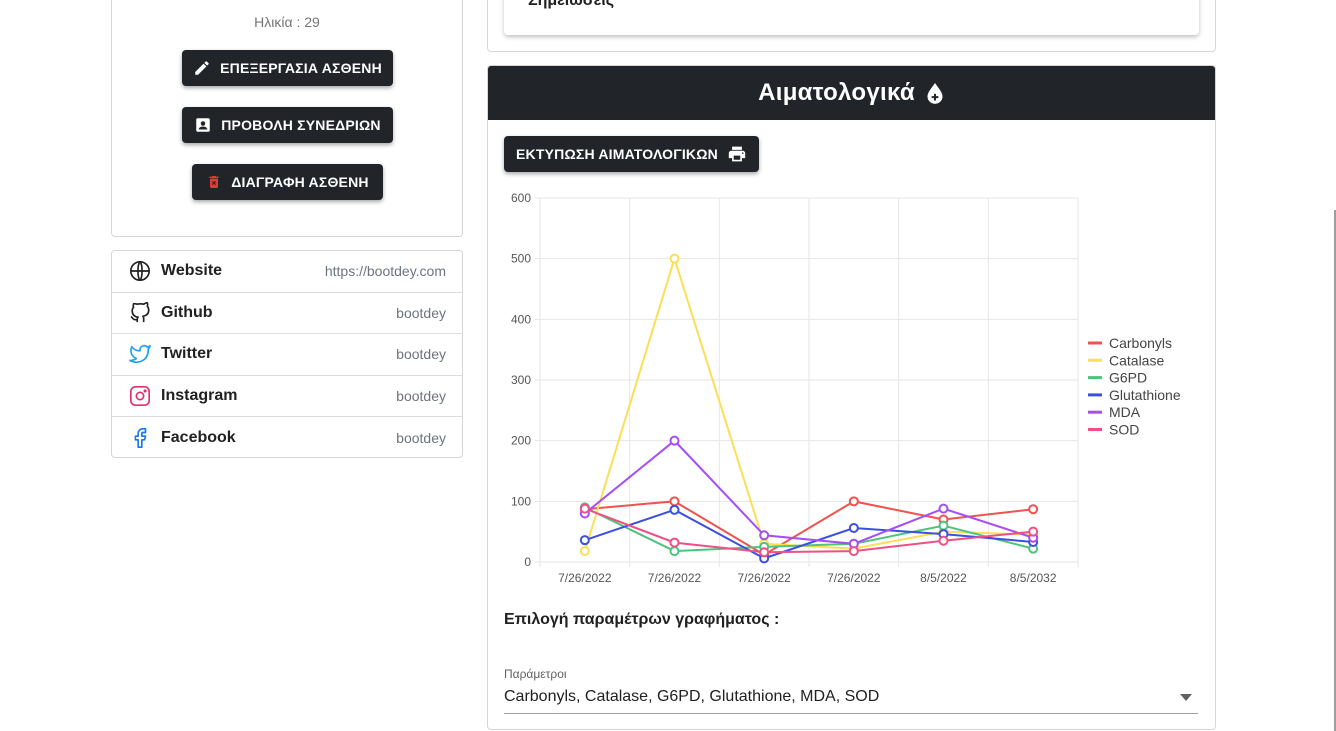 The height and width of the screenshot is (731, 1336). What do you see at coordinates (521, 198) in the screenshot?
I see `y-tick-label: 600` at bounding box center [521, 198].